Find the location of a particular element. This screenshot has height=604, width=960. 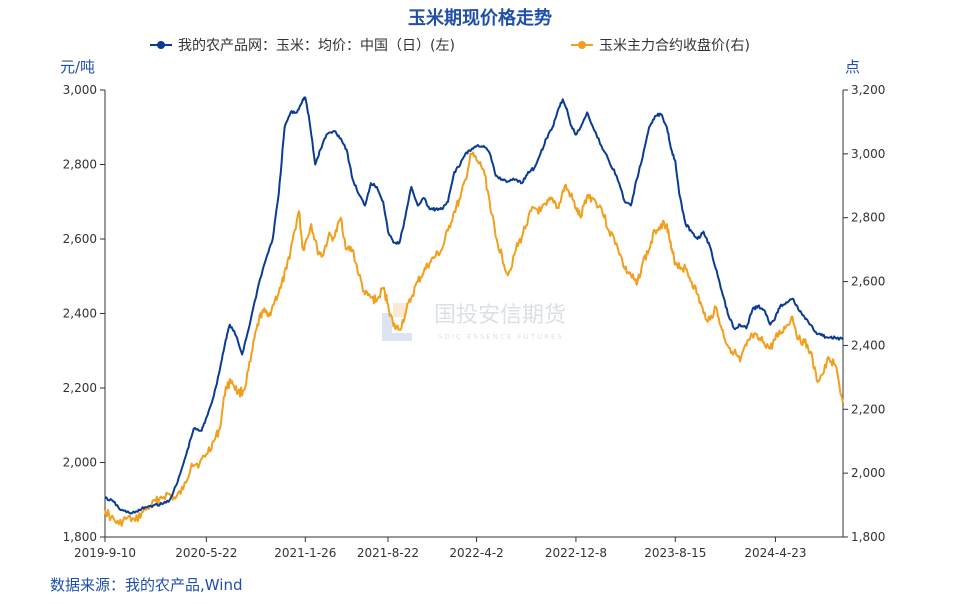

y-right-tick-label: 2,600 is located at coordinates (868, 282).